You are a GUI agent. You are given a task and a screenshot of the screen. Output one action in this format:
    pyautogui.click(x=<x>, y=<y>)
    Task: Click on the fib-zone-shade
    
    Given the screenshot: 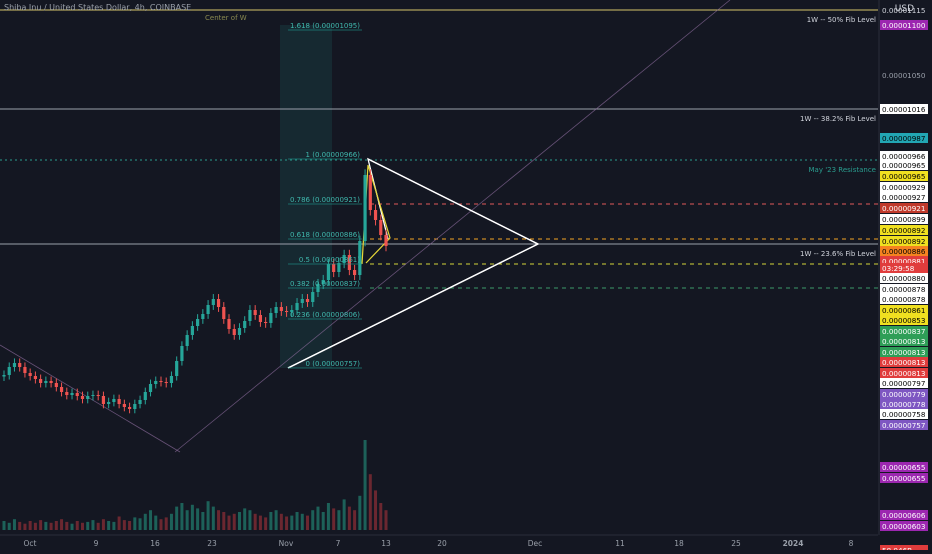 What is the action you would take?
    pyautogui.click(x=306, y=196)
    